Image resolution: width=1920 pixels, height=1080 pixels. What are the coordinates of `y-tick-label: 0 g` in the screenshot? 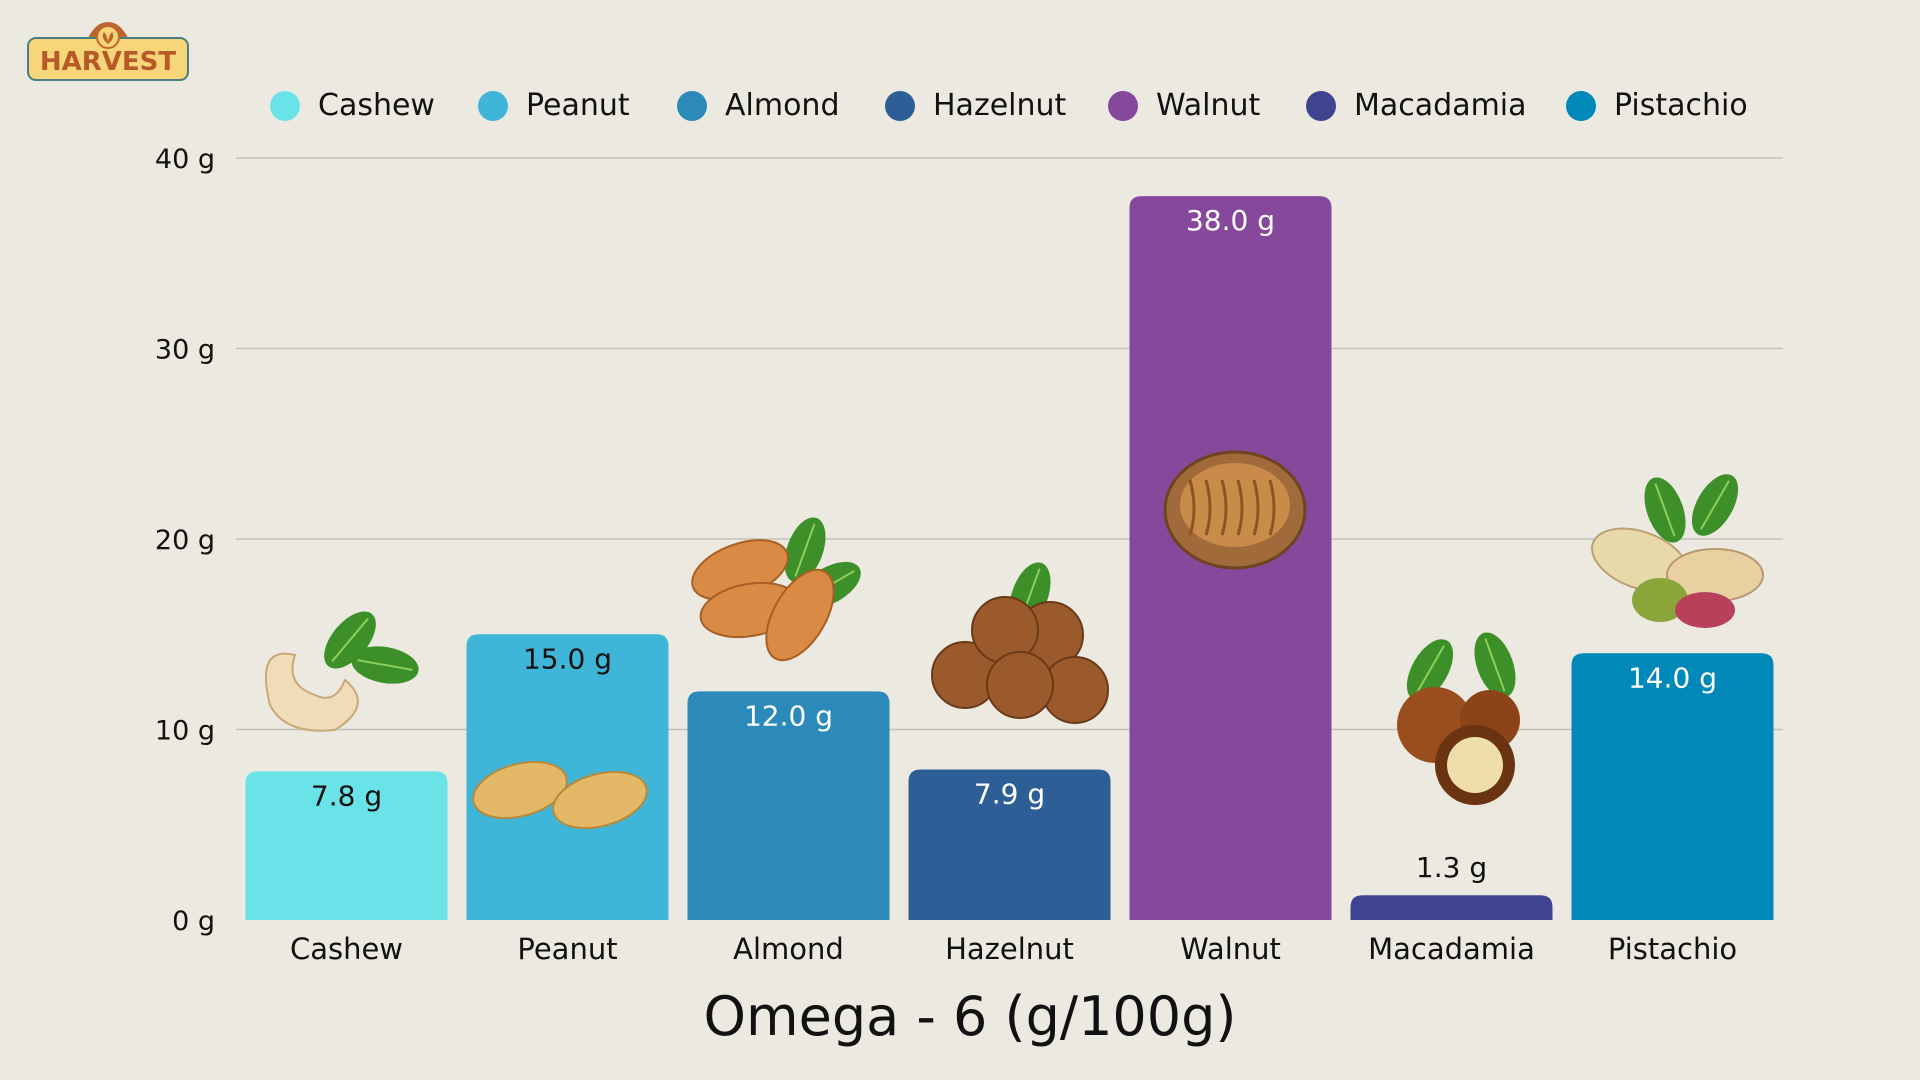 It's located at (193, 921).